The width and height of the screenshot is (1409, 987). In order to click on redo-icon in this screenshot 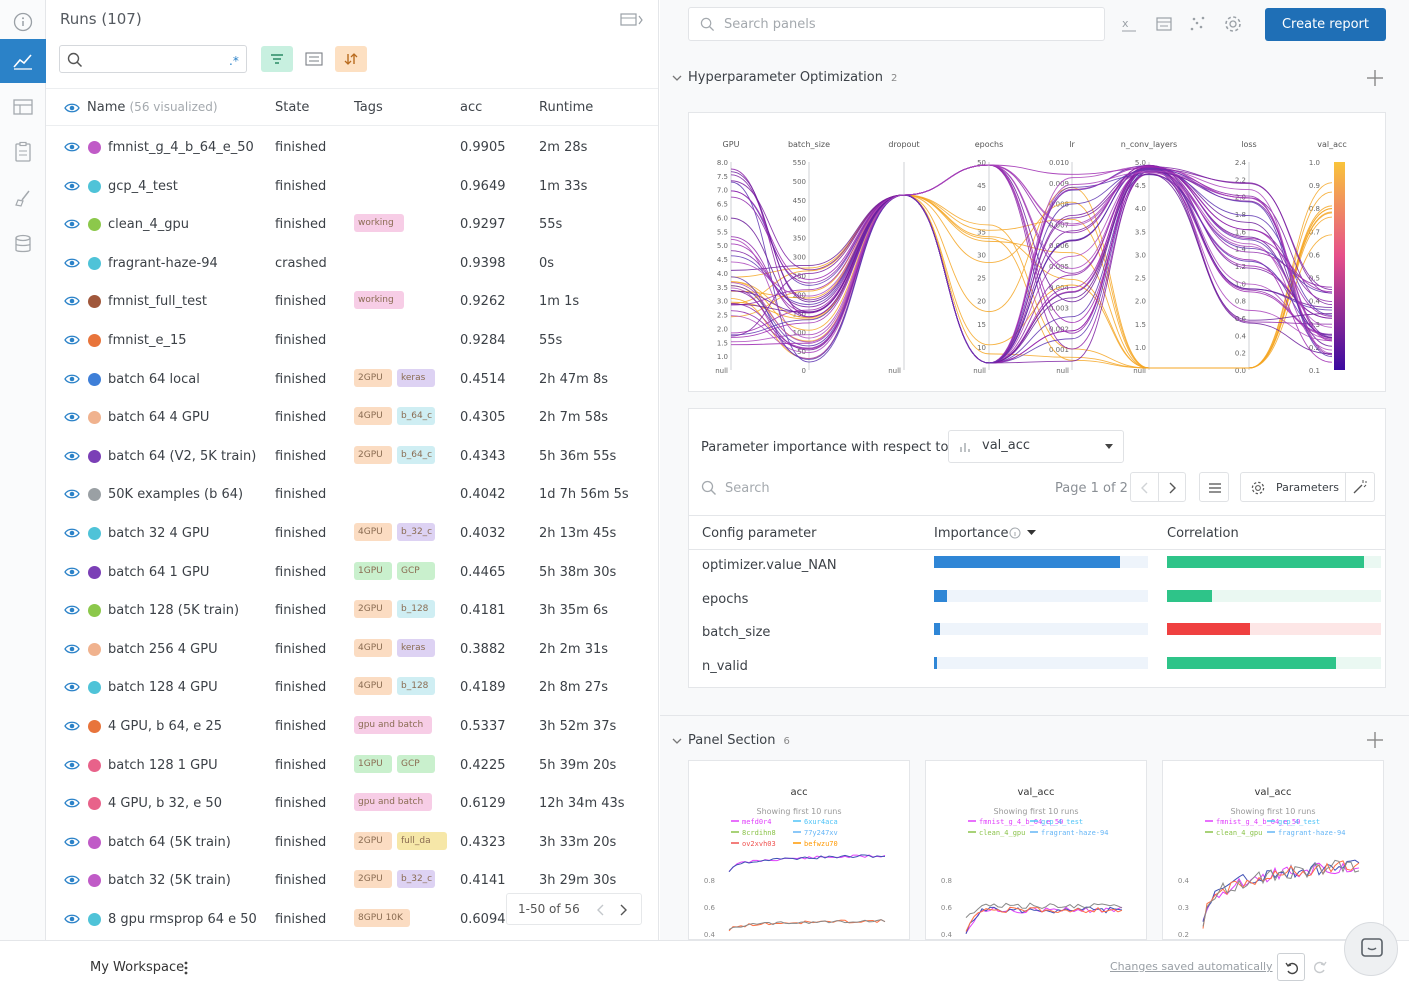, I will do `click(1320, 967)`.